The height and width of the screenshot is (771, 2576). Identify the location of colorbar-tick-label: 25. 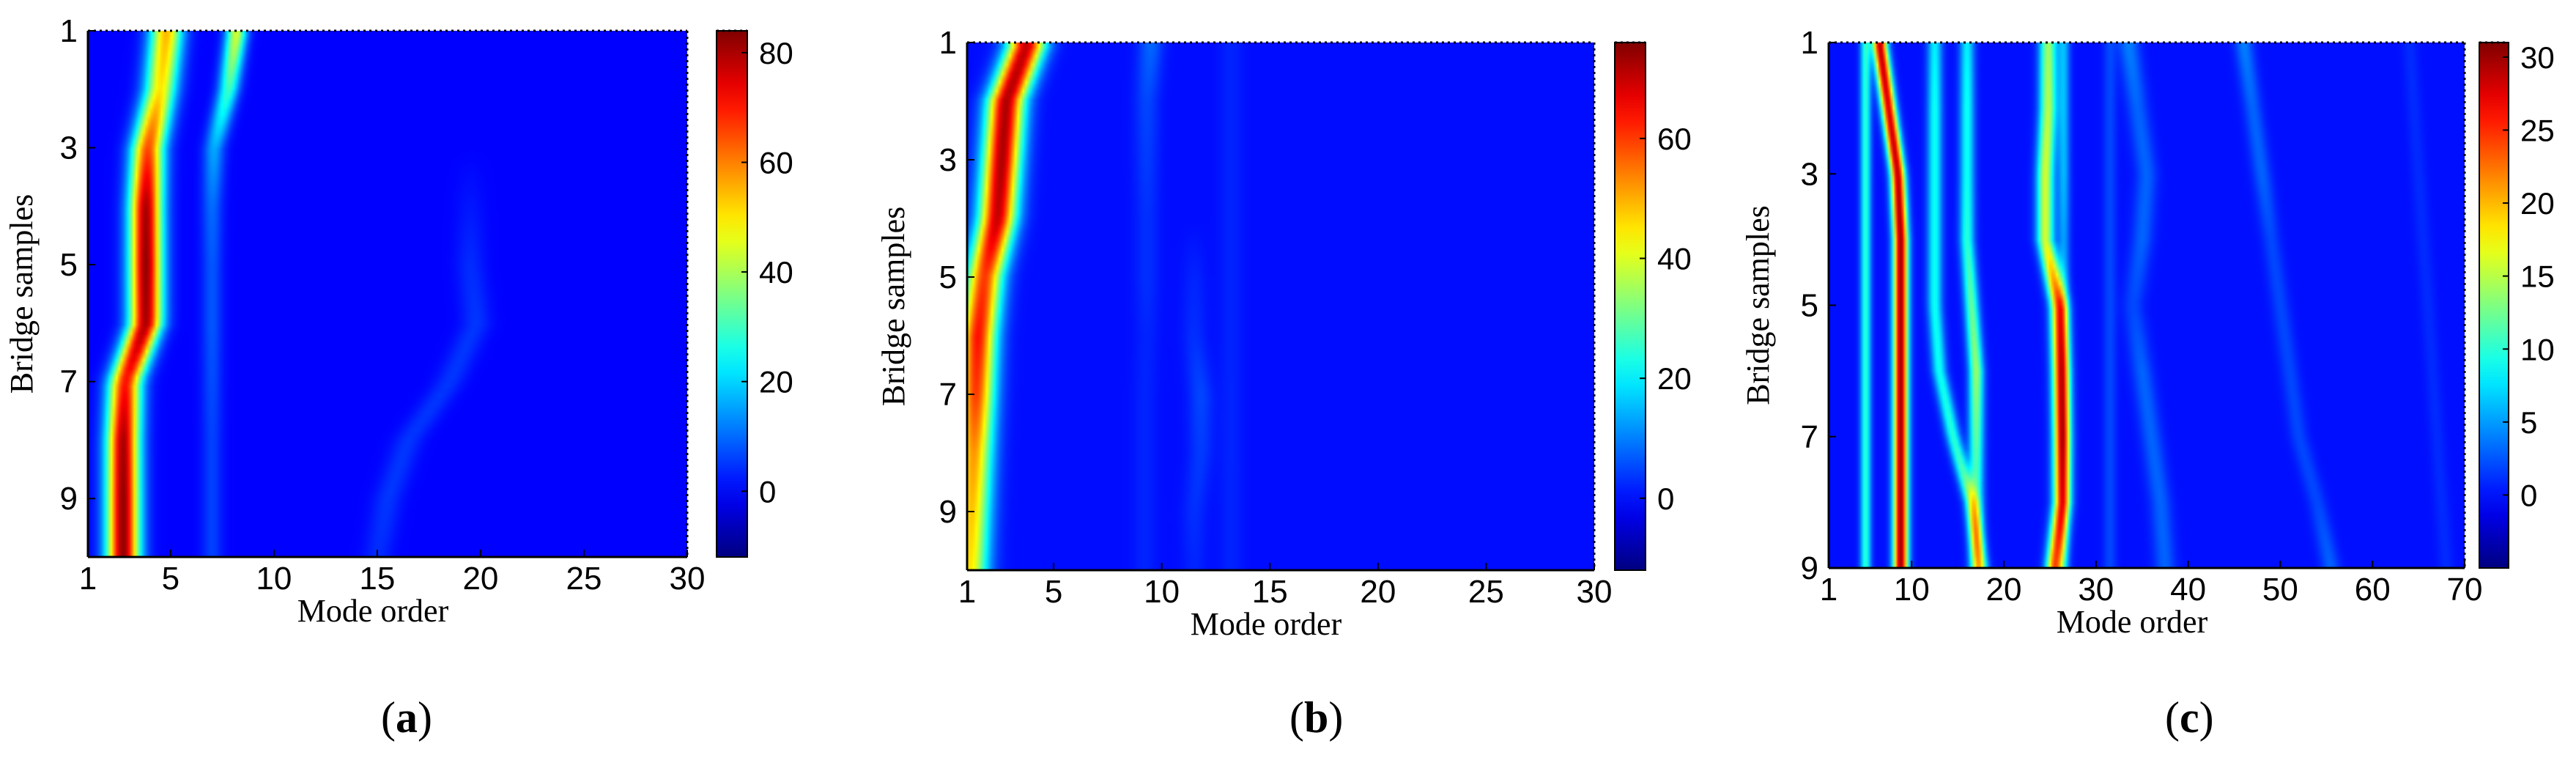
(2537, 131).